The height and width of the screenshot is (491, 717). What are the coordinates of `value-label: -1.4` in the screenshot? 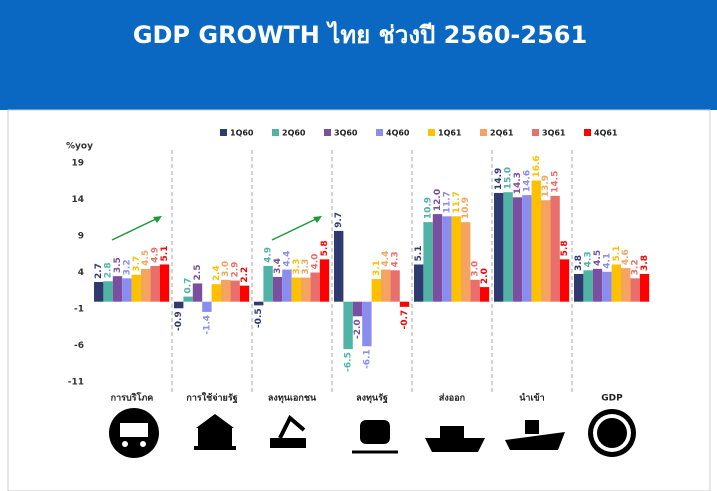 It's located at (207, 325).